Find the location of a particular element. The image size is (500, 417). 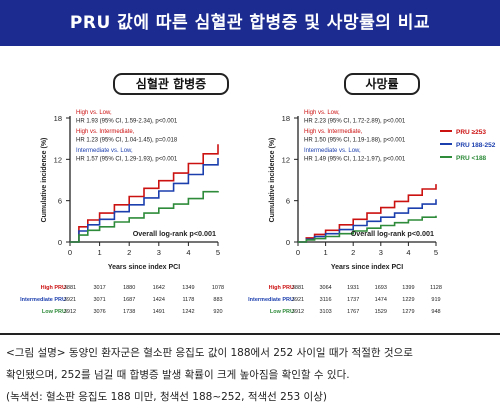

page-title: PRU 값에 따른 심혈관 합병증 및 사망률의 비교 is located at coordinates (250, 23).